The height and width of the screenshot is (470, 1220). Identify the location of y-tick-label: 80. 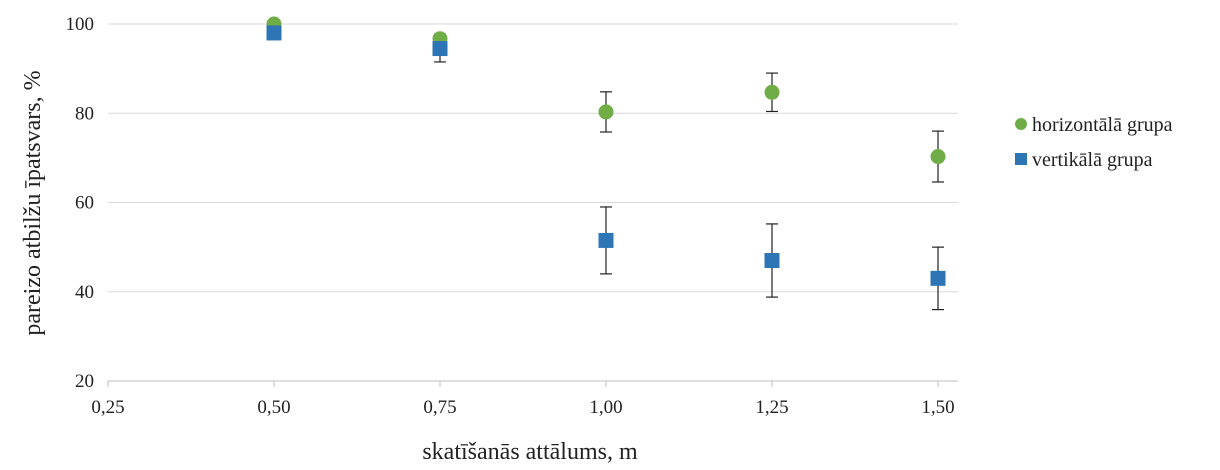
(84, 113).